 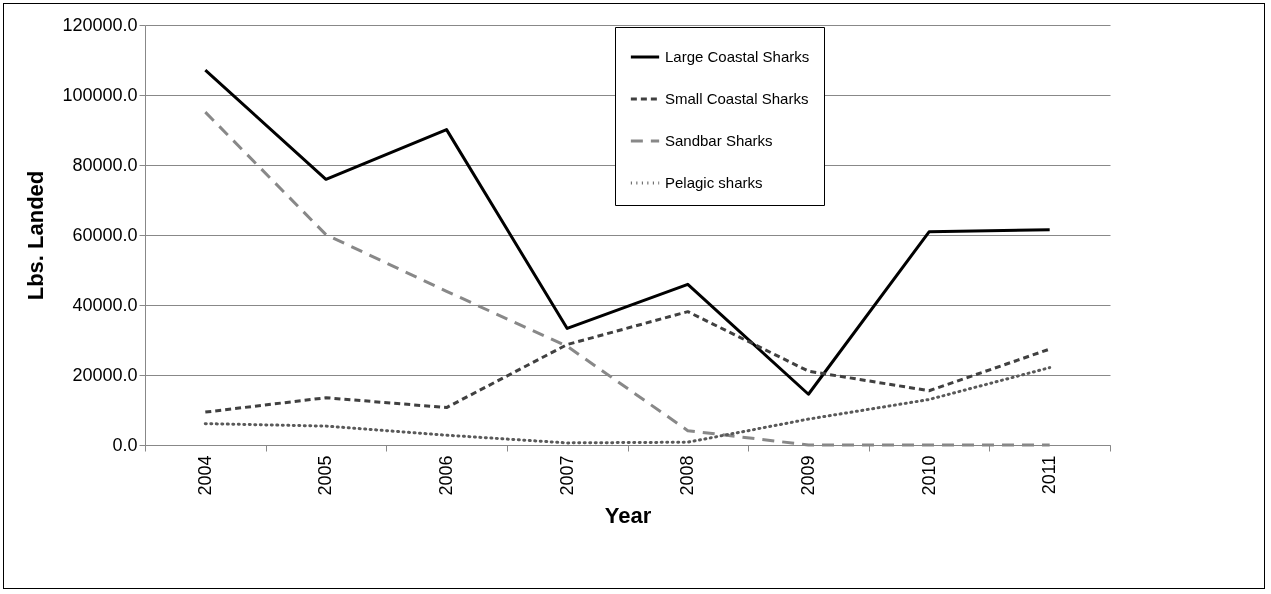 What do you see at coordinates (737, 56) in the screenshot?
I see `legend-label: Large Coastal Sharks` at bounding box center [737, 56].